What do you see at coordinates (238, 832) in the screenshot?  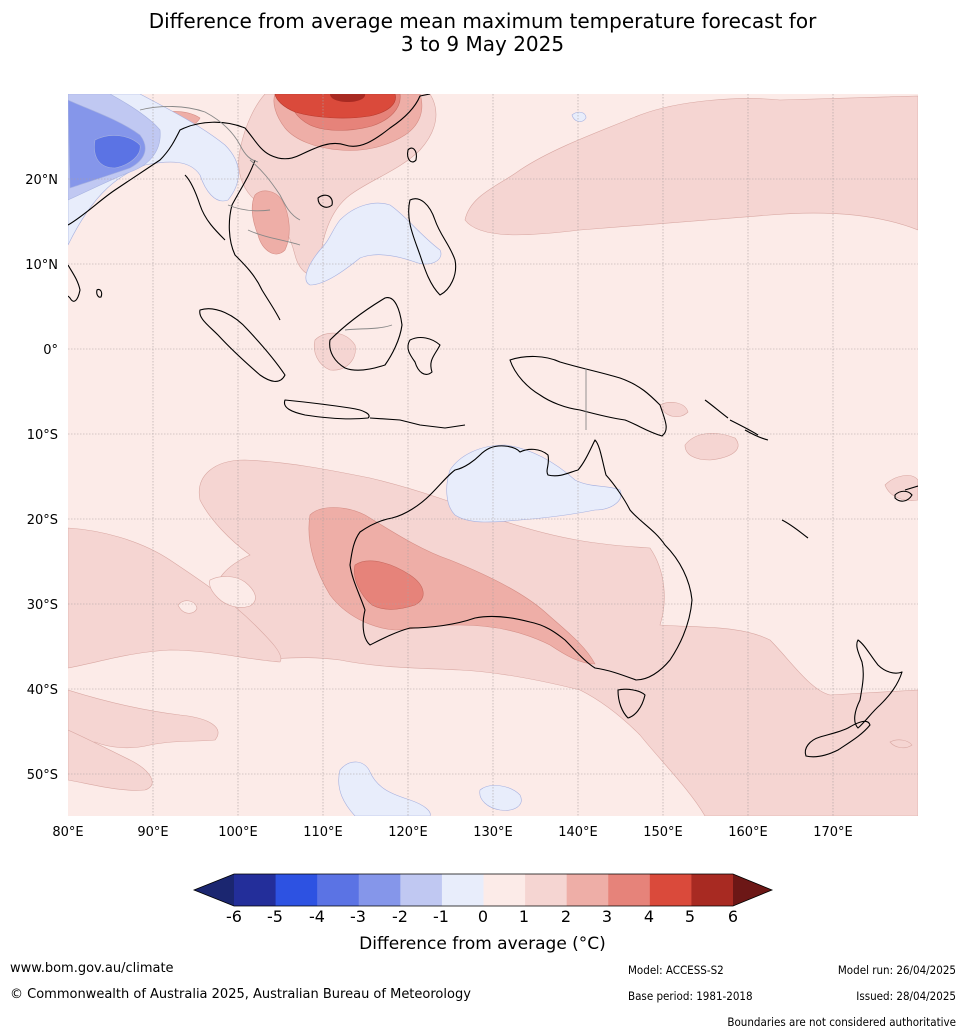 I see `lon-label-100e: 100°E` at bounding box center [238, 832].